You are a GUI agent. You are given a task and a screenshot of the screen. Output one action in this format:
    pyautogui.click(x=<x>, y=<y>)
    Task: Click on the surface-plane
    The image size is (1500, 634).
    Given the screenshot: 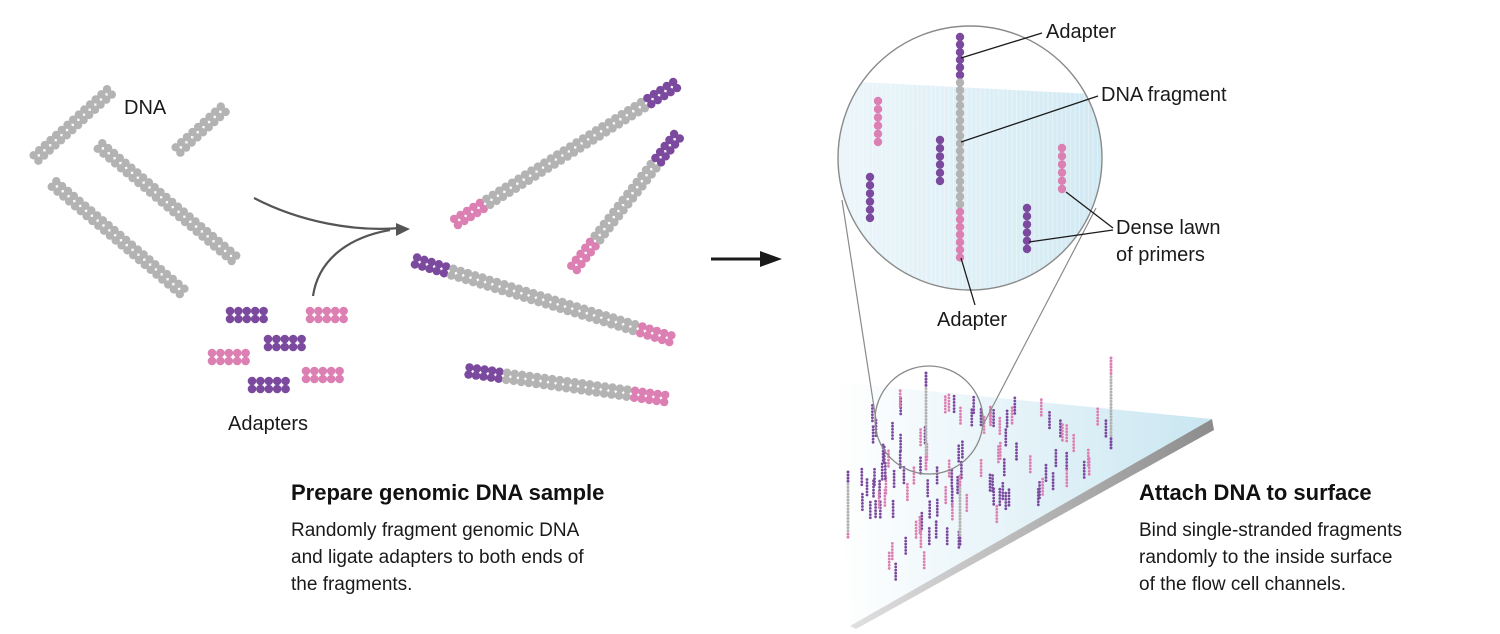 What is the action you would take?
    pyautogui.click(x=1024, y=504)
    